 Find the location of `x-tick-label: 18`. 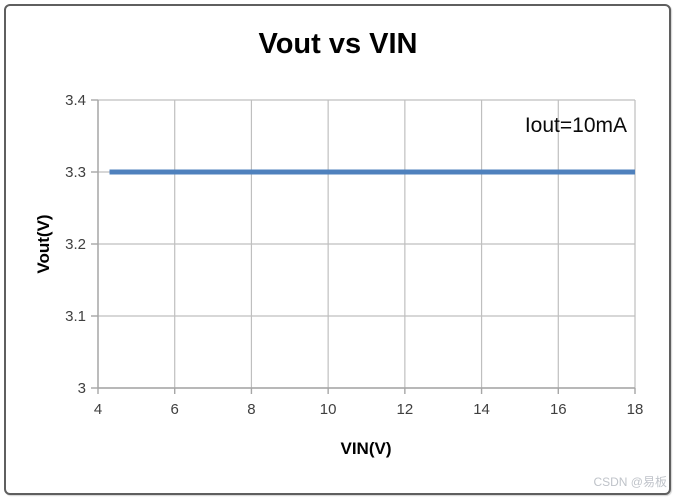

x-tick-label: 18 is located at coordinates (635, 409).